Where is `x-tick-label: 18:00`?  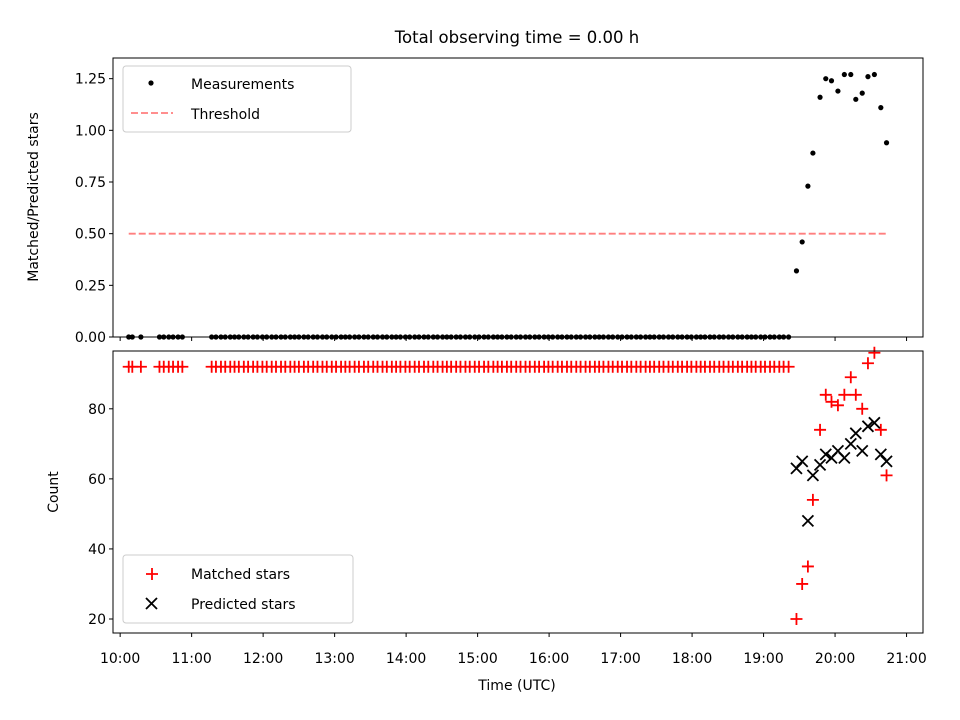 x-tick-label: 18:00 is located at coordinates (692, 659).